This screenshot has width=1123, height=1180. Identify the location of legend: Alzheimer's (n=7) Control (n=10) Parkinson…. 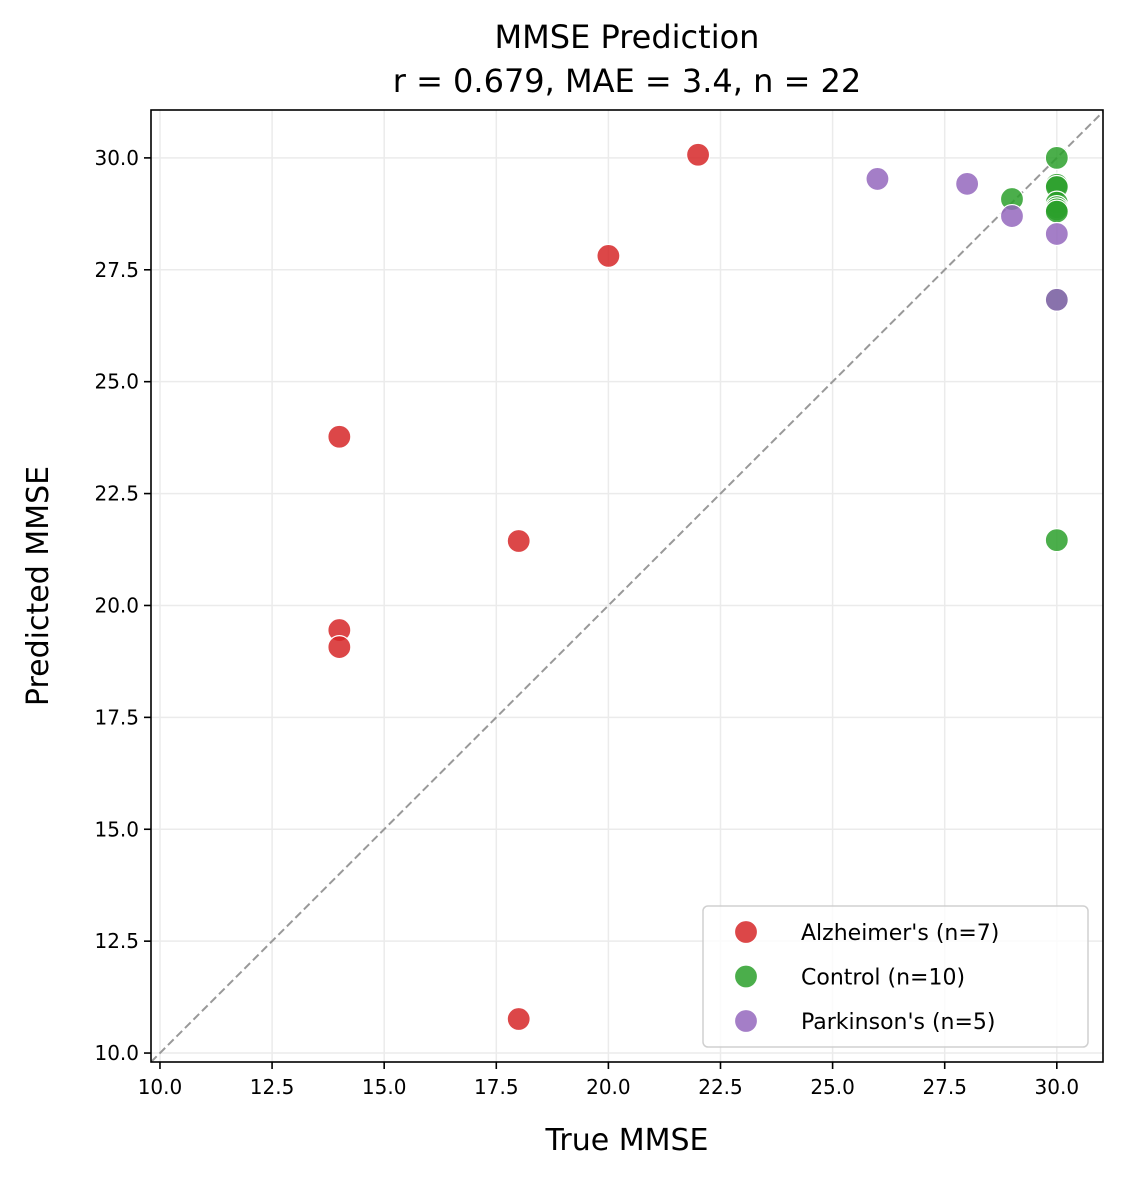
(895, 976).